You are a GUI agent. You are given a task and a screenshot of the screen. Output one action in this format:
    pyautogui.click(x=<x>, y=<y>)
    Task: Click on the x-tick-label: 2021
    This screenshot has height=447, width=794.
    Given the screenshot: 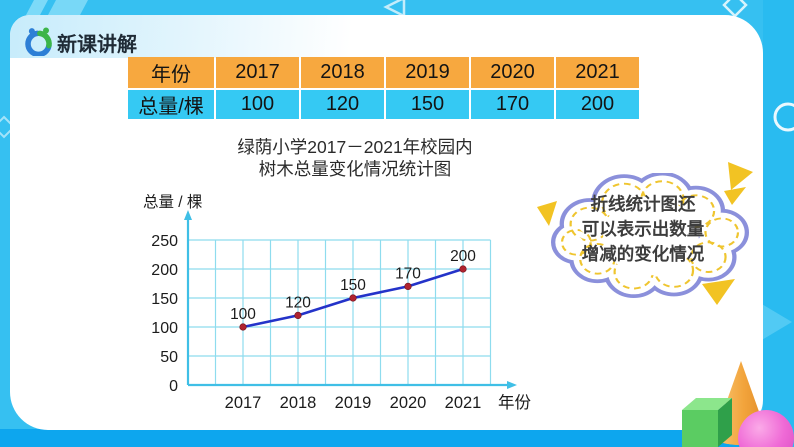 What is the action you would take?
    pyautogui.click(x=463, y=403)
    